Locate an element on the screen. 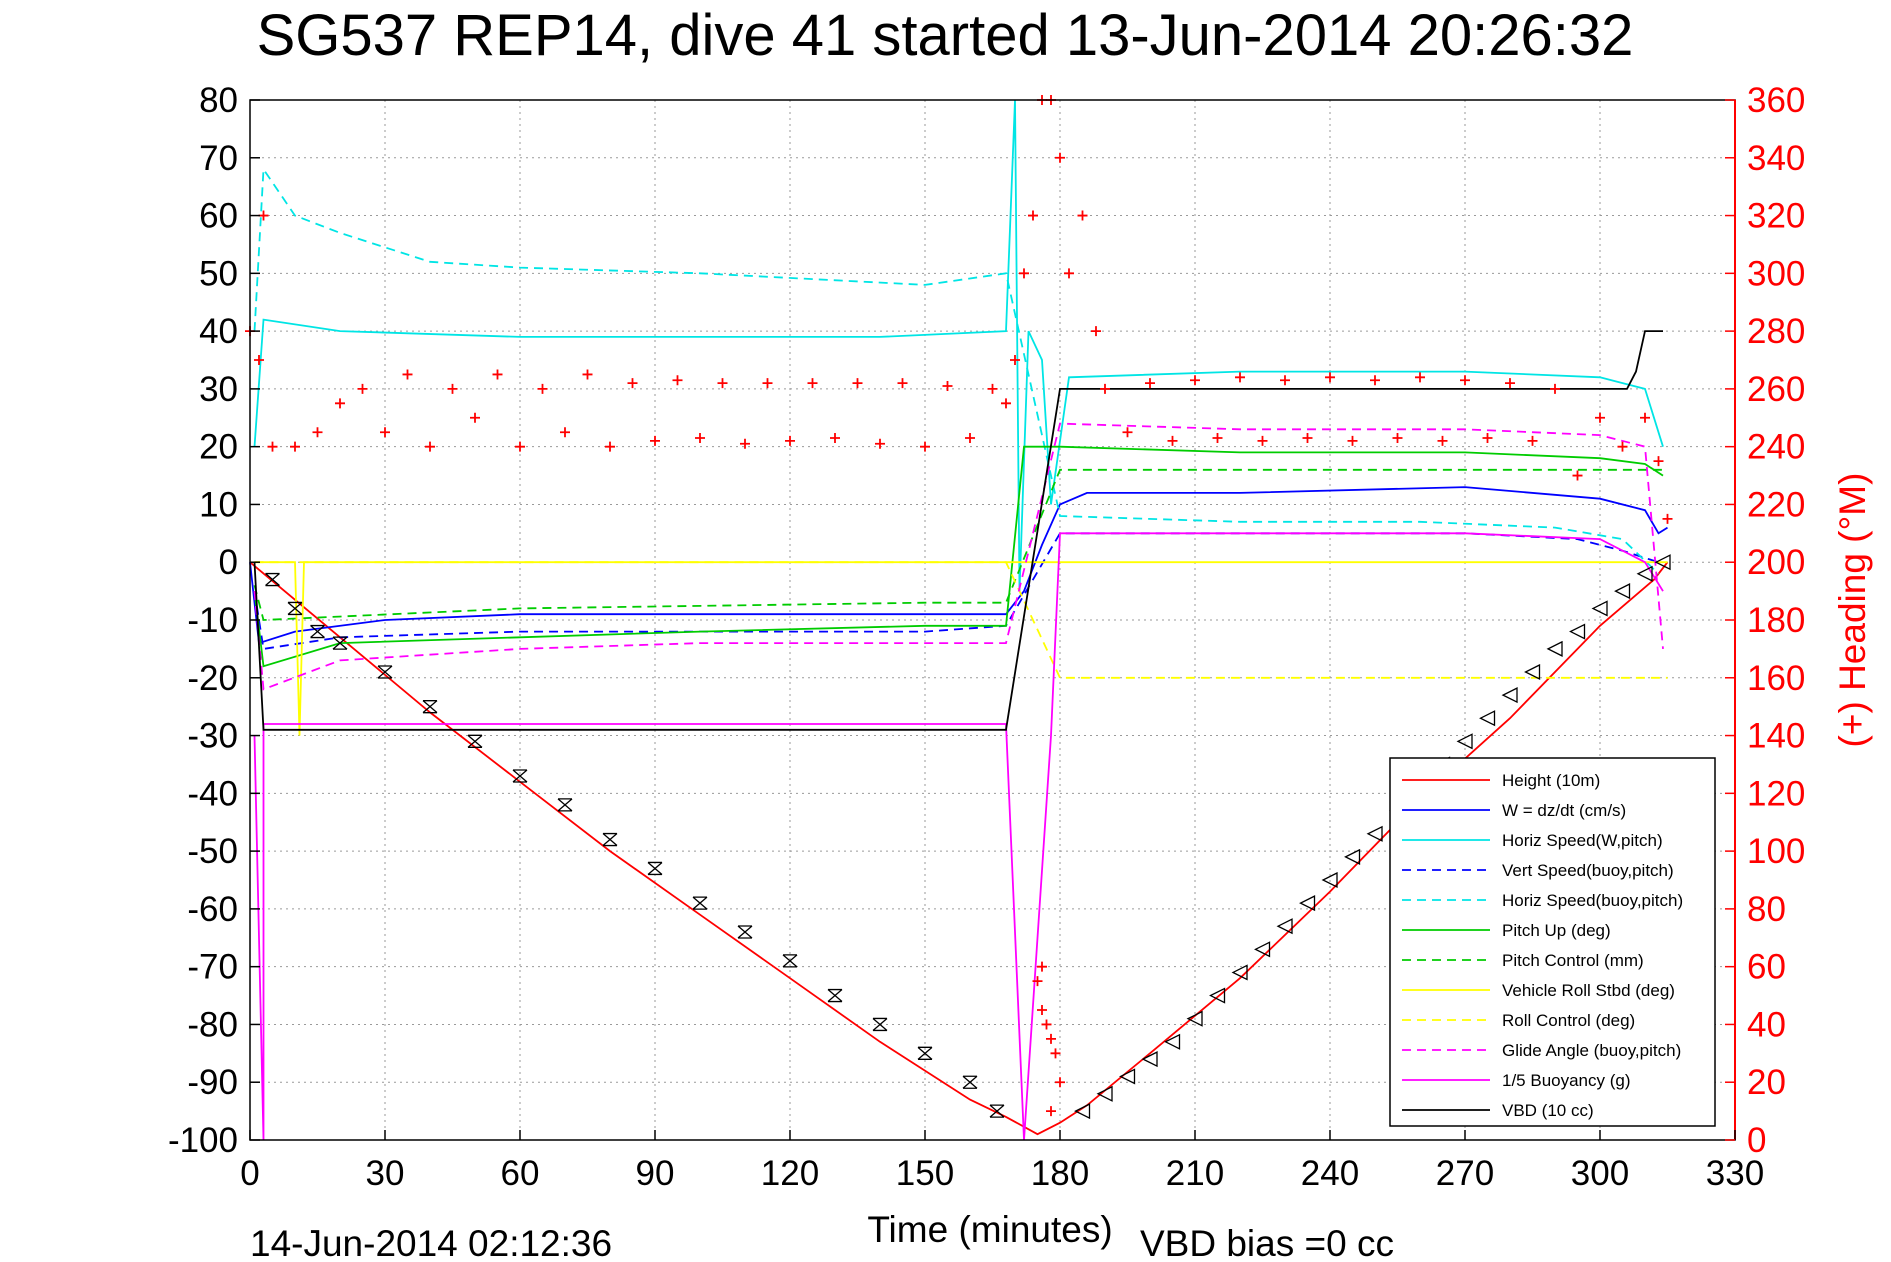 The image size is (1891, 1262). x-tick-label: 270 is located at coordinates (1465, 1173).